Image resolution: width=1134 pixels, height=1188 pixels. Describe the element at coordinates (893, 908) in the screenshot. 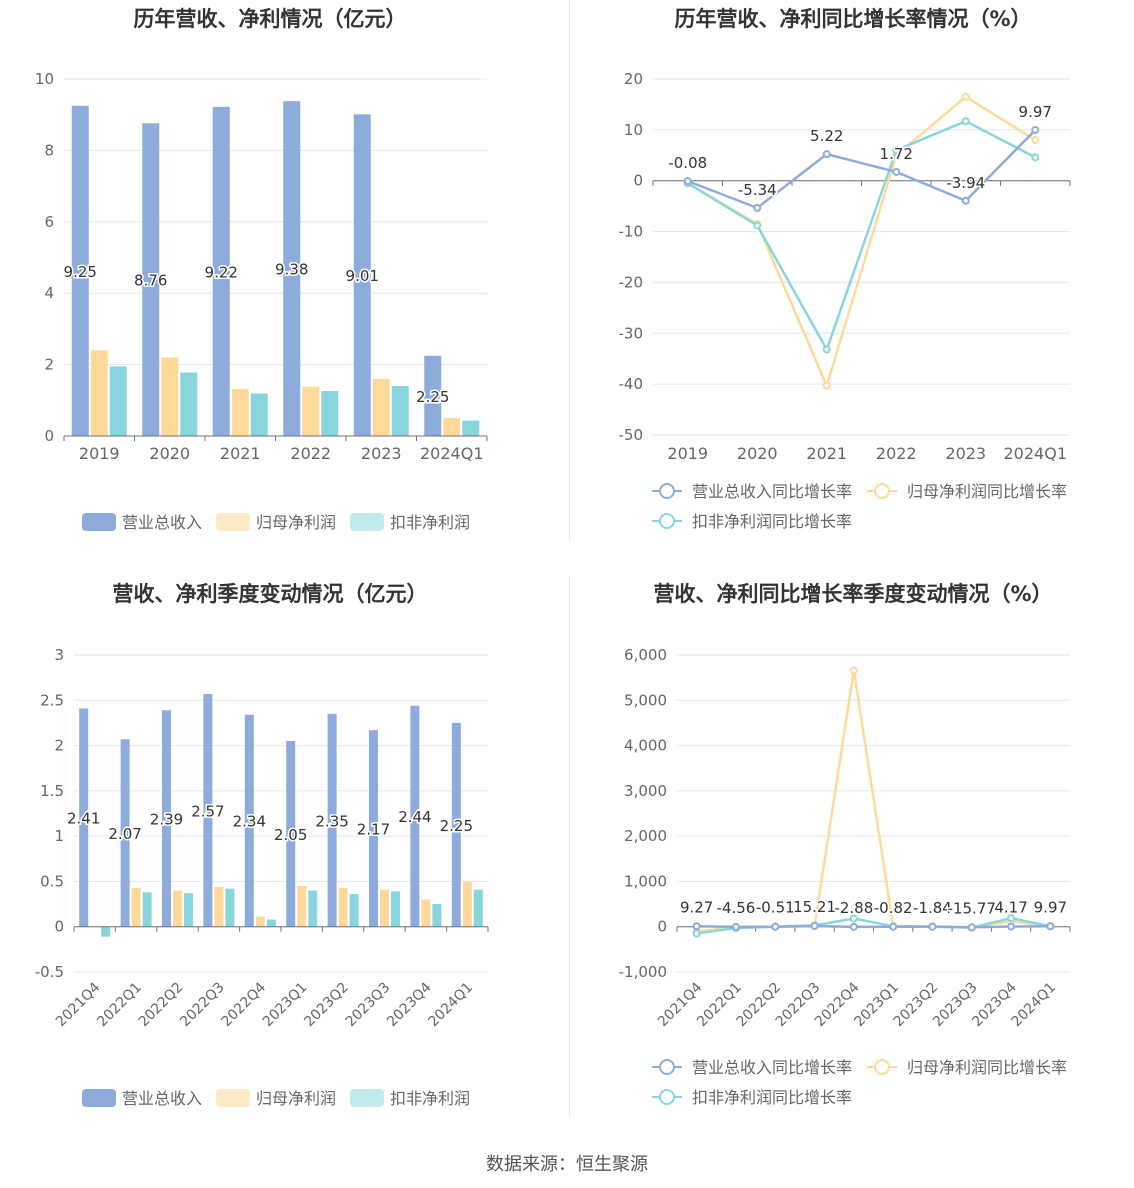

I see `data-label: -0.82` at that location.